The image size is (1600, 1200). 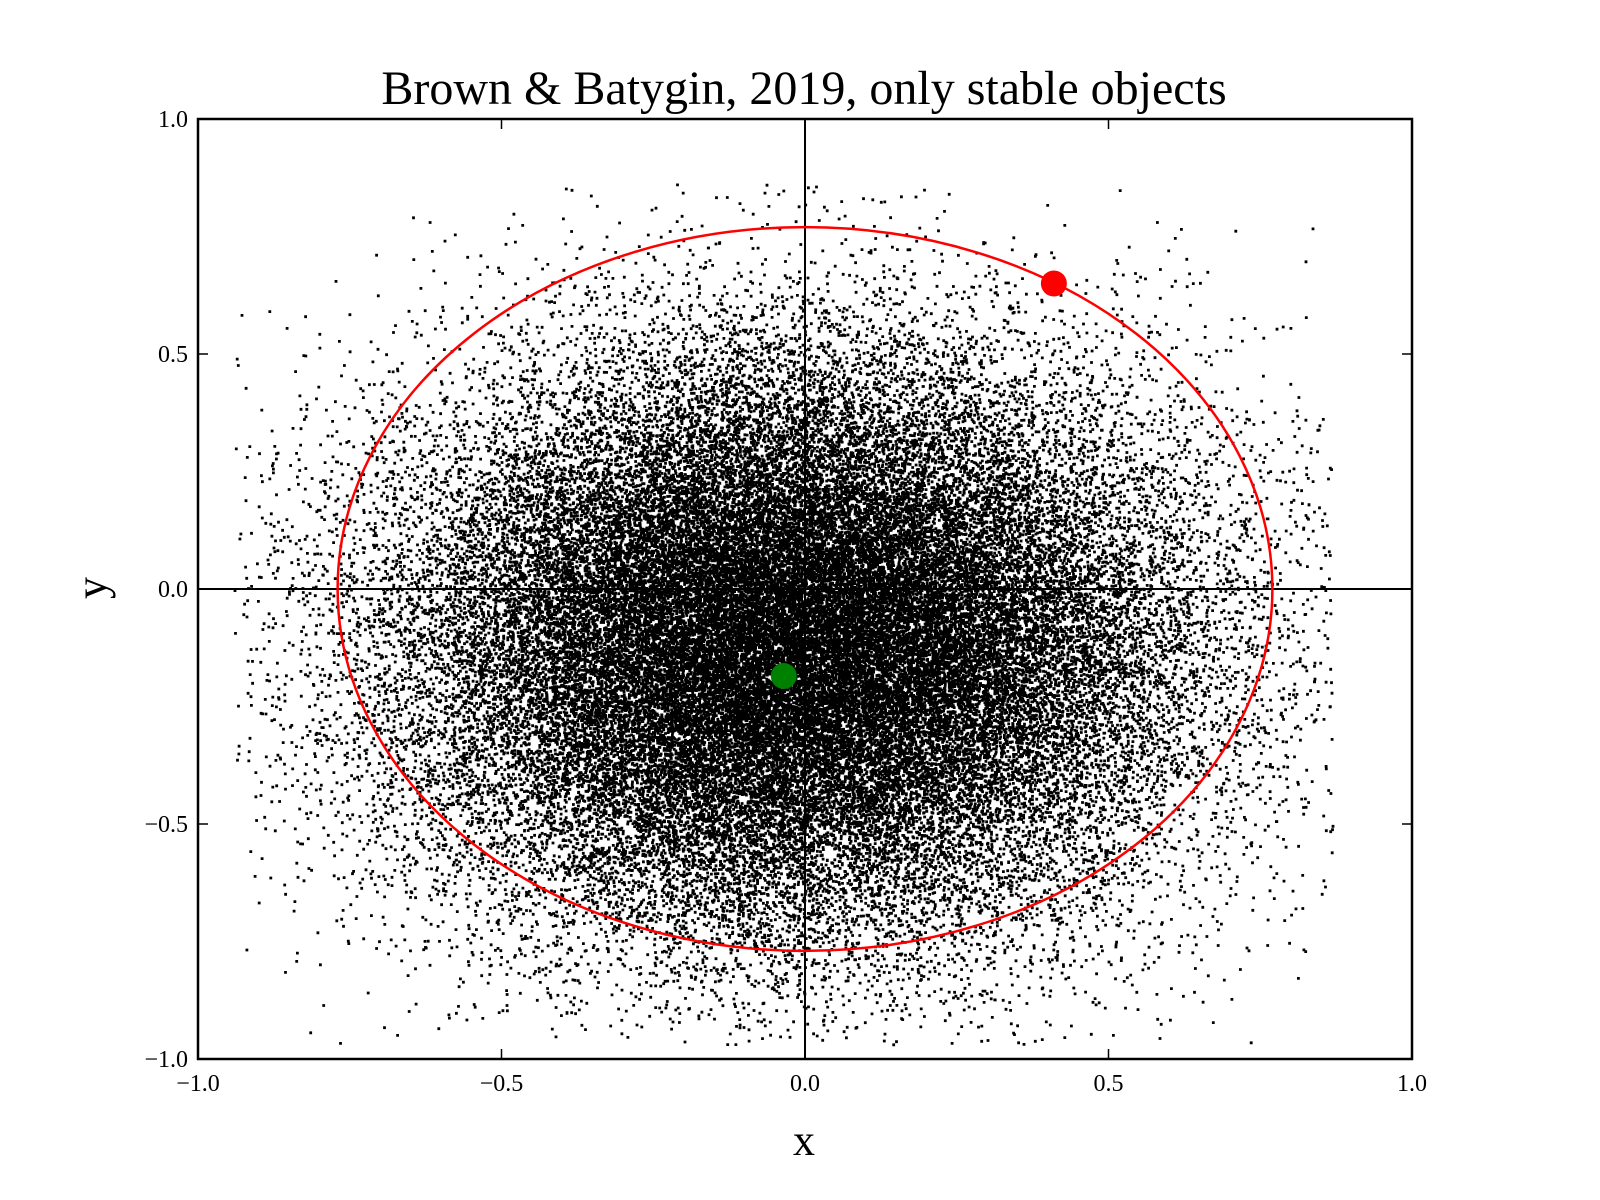 I want to click on x-tick-label: 0.5, so click(x=1109, y=1084).